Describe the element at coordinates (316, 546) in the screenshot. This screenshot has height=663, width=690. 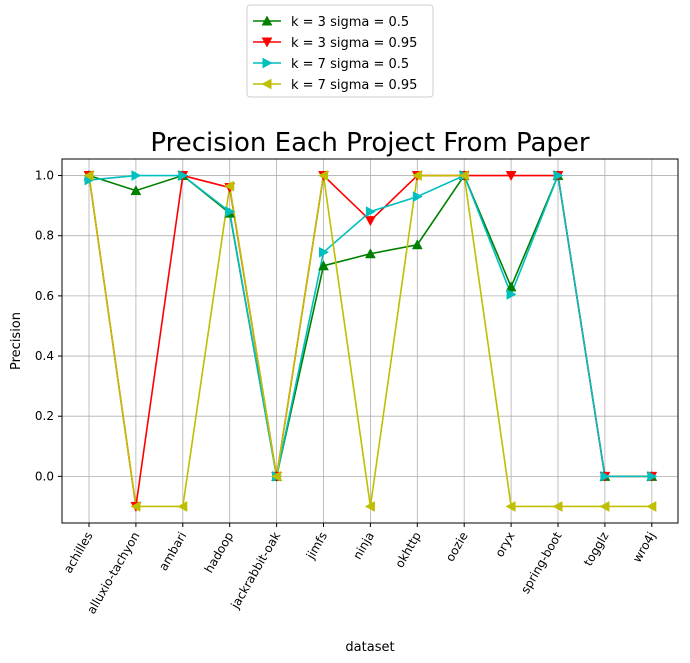
I see `x-tick-label: jimfs` at that location.